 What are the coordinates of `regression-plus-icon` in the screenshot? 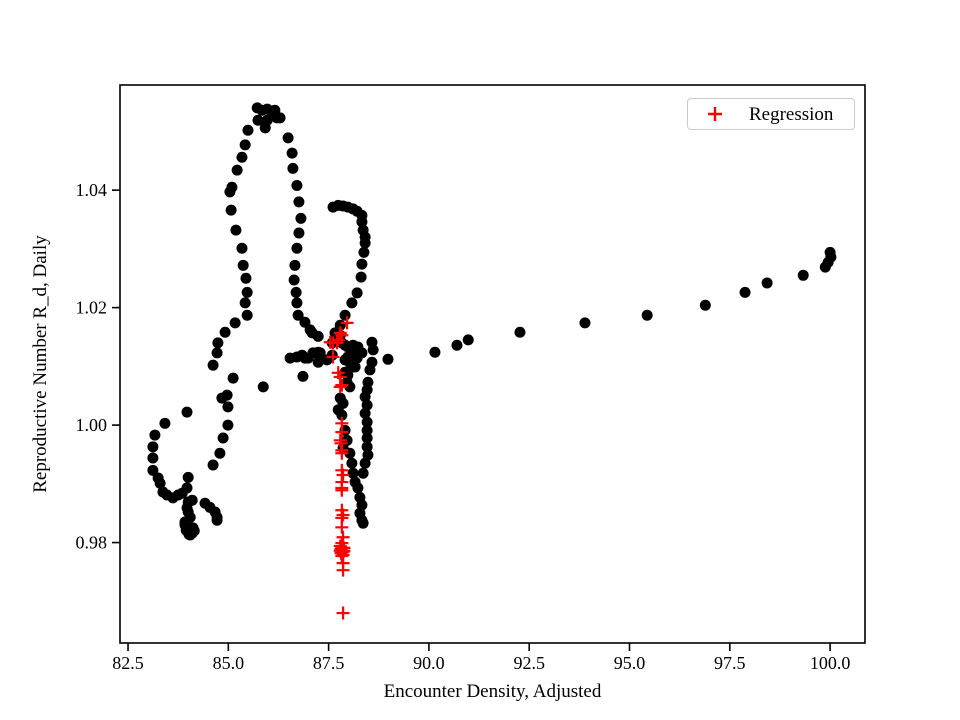 It's located at (715, 114).